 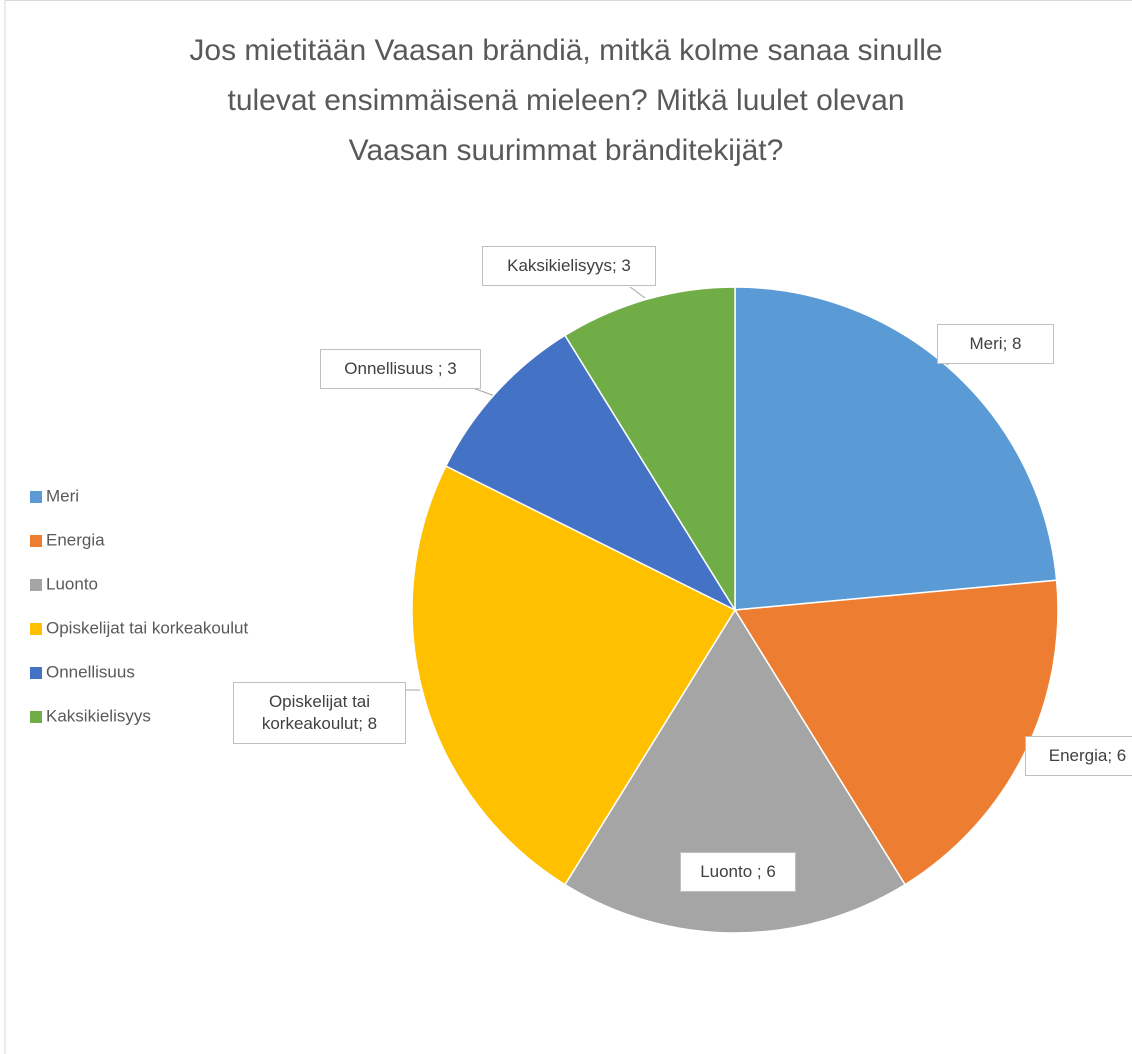 What do you see at coordinates (319, 713) in the screenshot?
I see `data-label: Opiskelijat tai korkeakoulut; 8` at bounding box center [319, 713].